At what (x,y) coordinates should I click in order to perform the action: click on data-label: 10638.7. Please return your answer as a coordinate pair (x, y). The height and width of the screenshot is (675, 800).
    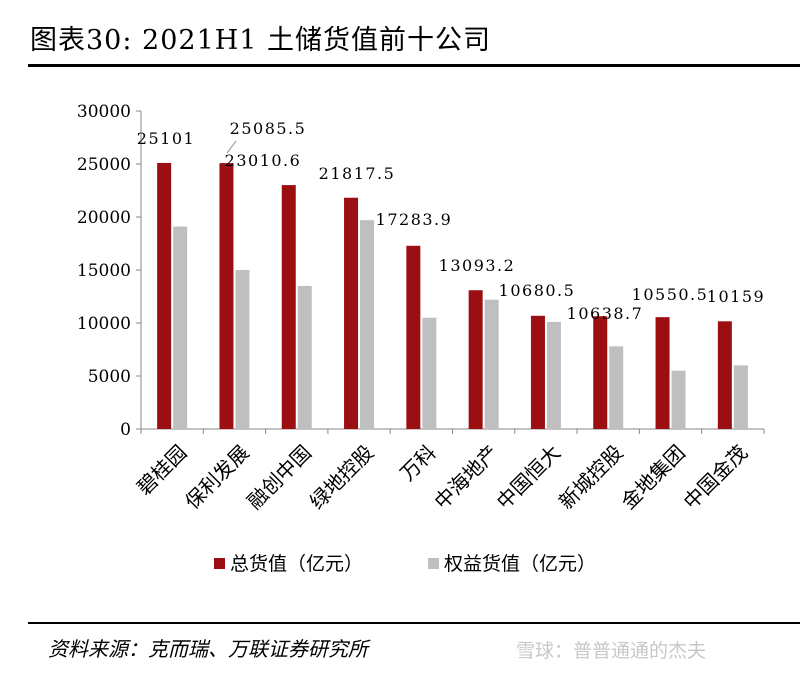
    Looking at the image, I should click on (605, 313).